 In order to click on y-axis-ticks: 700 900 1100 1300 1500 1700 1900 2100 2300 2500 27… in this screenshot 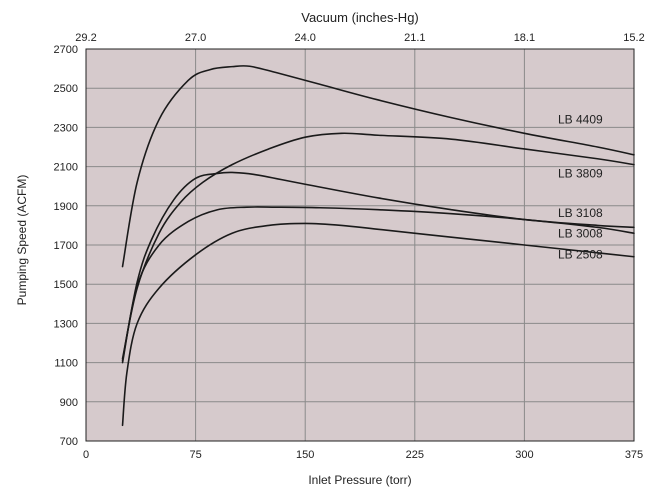, I will do `click(66, 246)`.